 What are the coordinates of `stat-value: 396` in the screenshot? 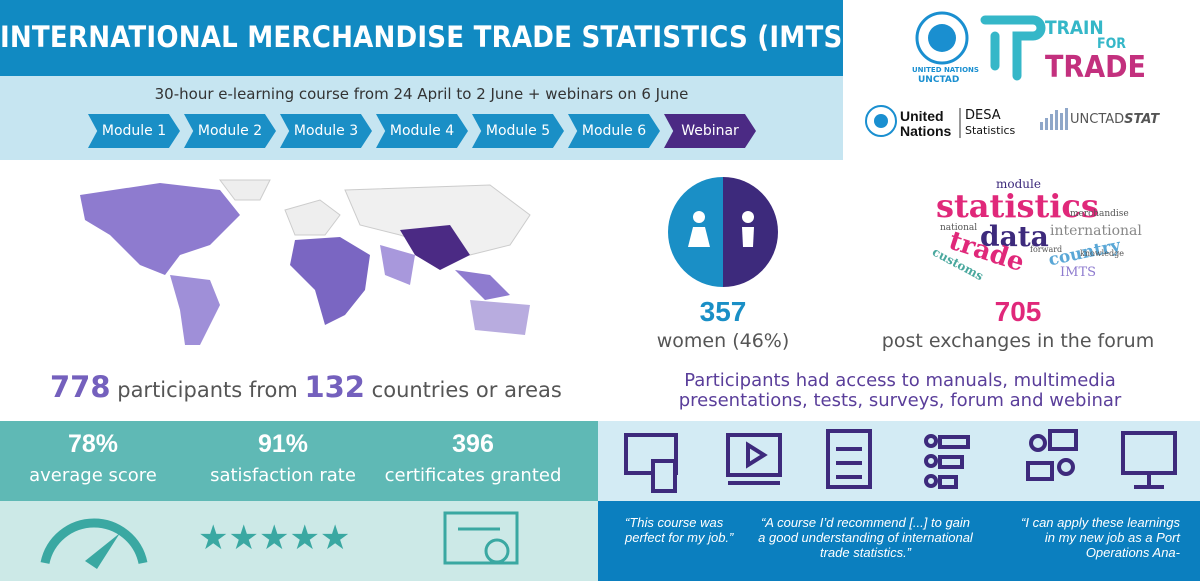 It's located at (473, 444).